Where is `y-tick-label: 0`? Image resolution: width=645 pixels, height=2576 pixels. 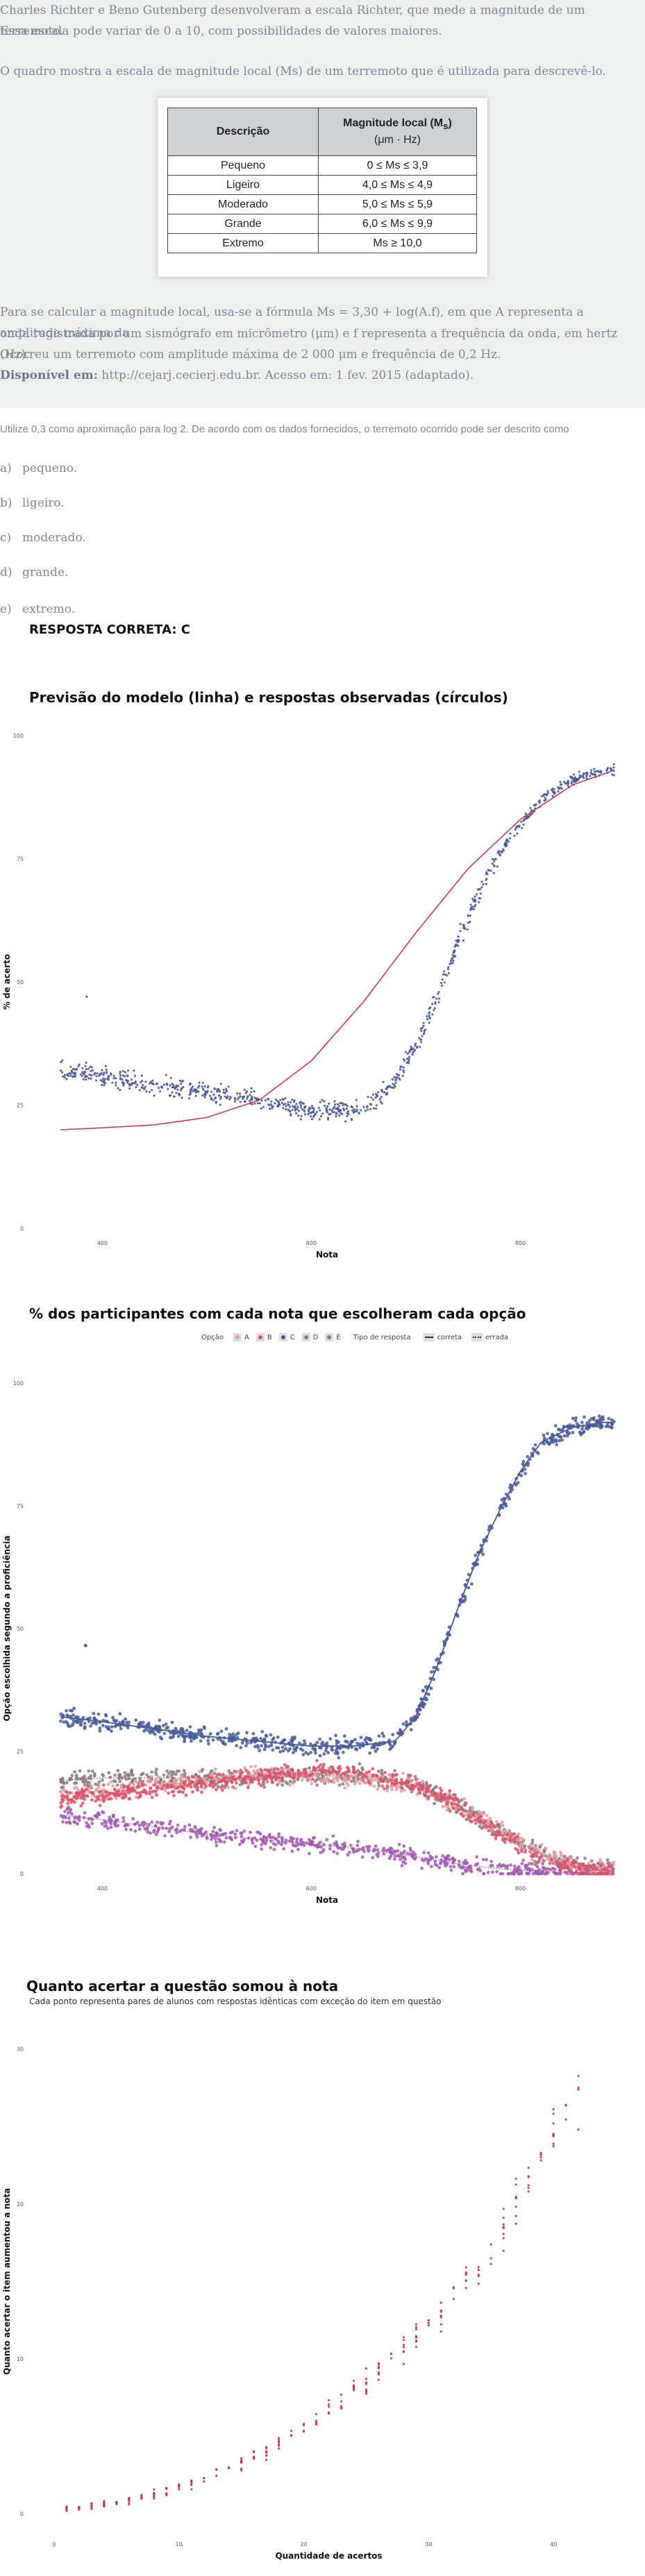 y-tick-label: 0 is located at coordinates (22, 1874).